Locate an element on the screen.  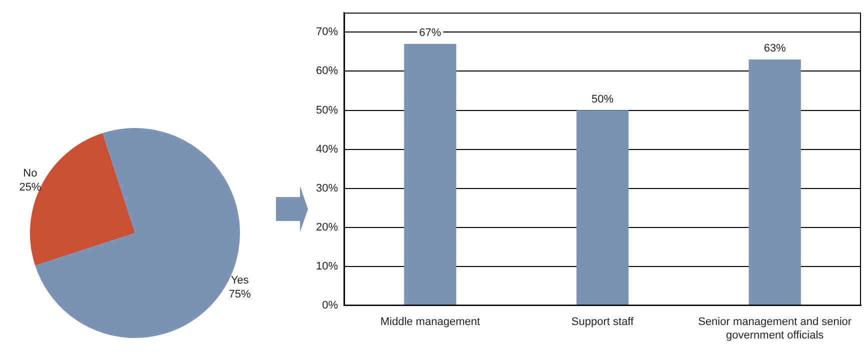
data-label: 50% is located at coordinates (602, 99).